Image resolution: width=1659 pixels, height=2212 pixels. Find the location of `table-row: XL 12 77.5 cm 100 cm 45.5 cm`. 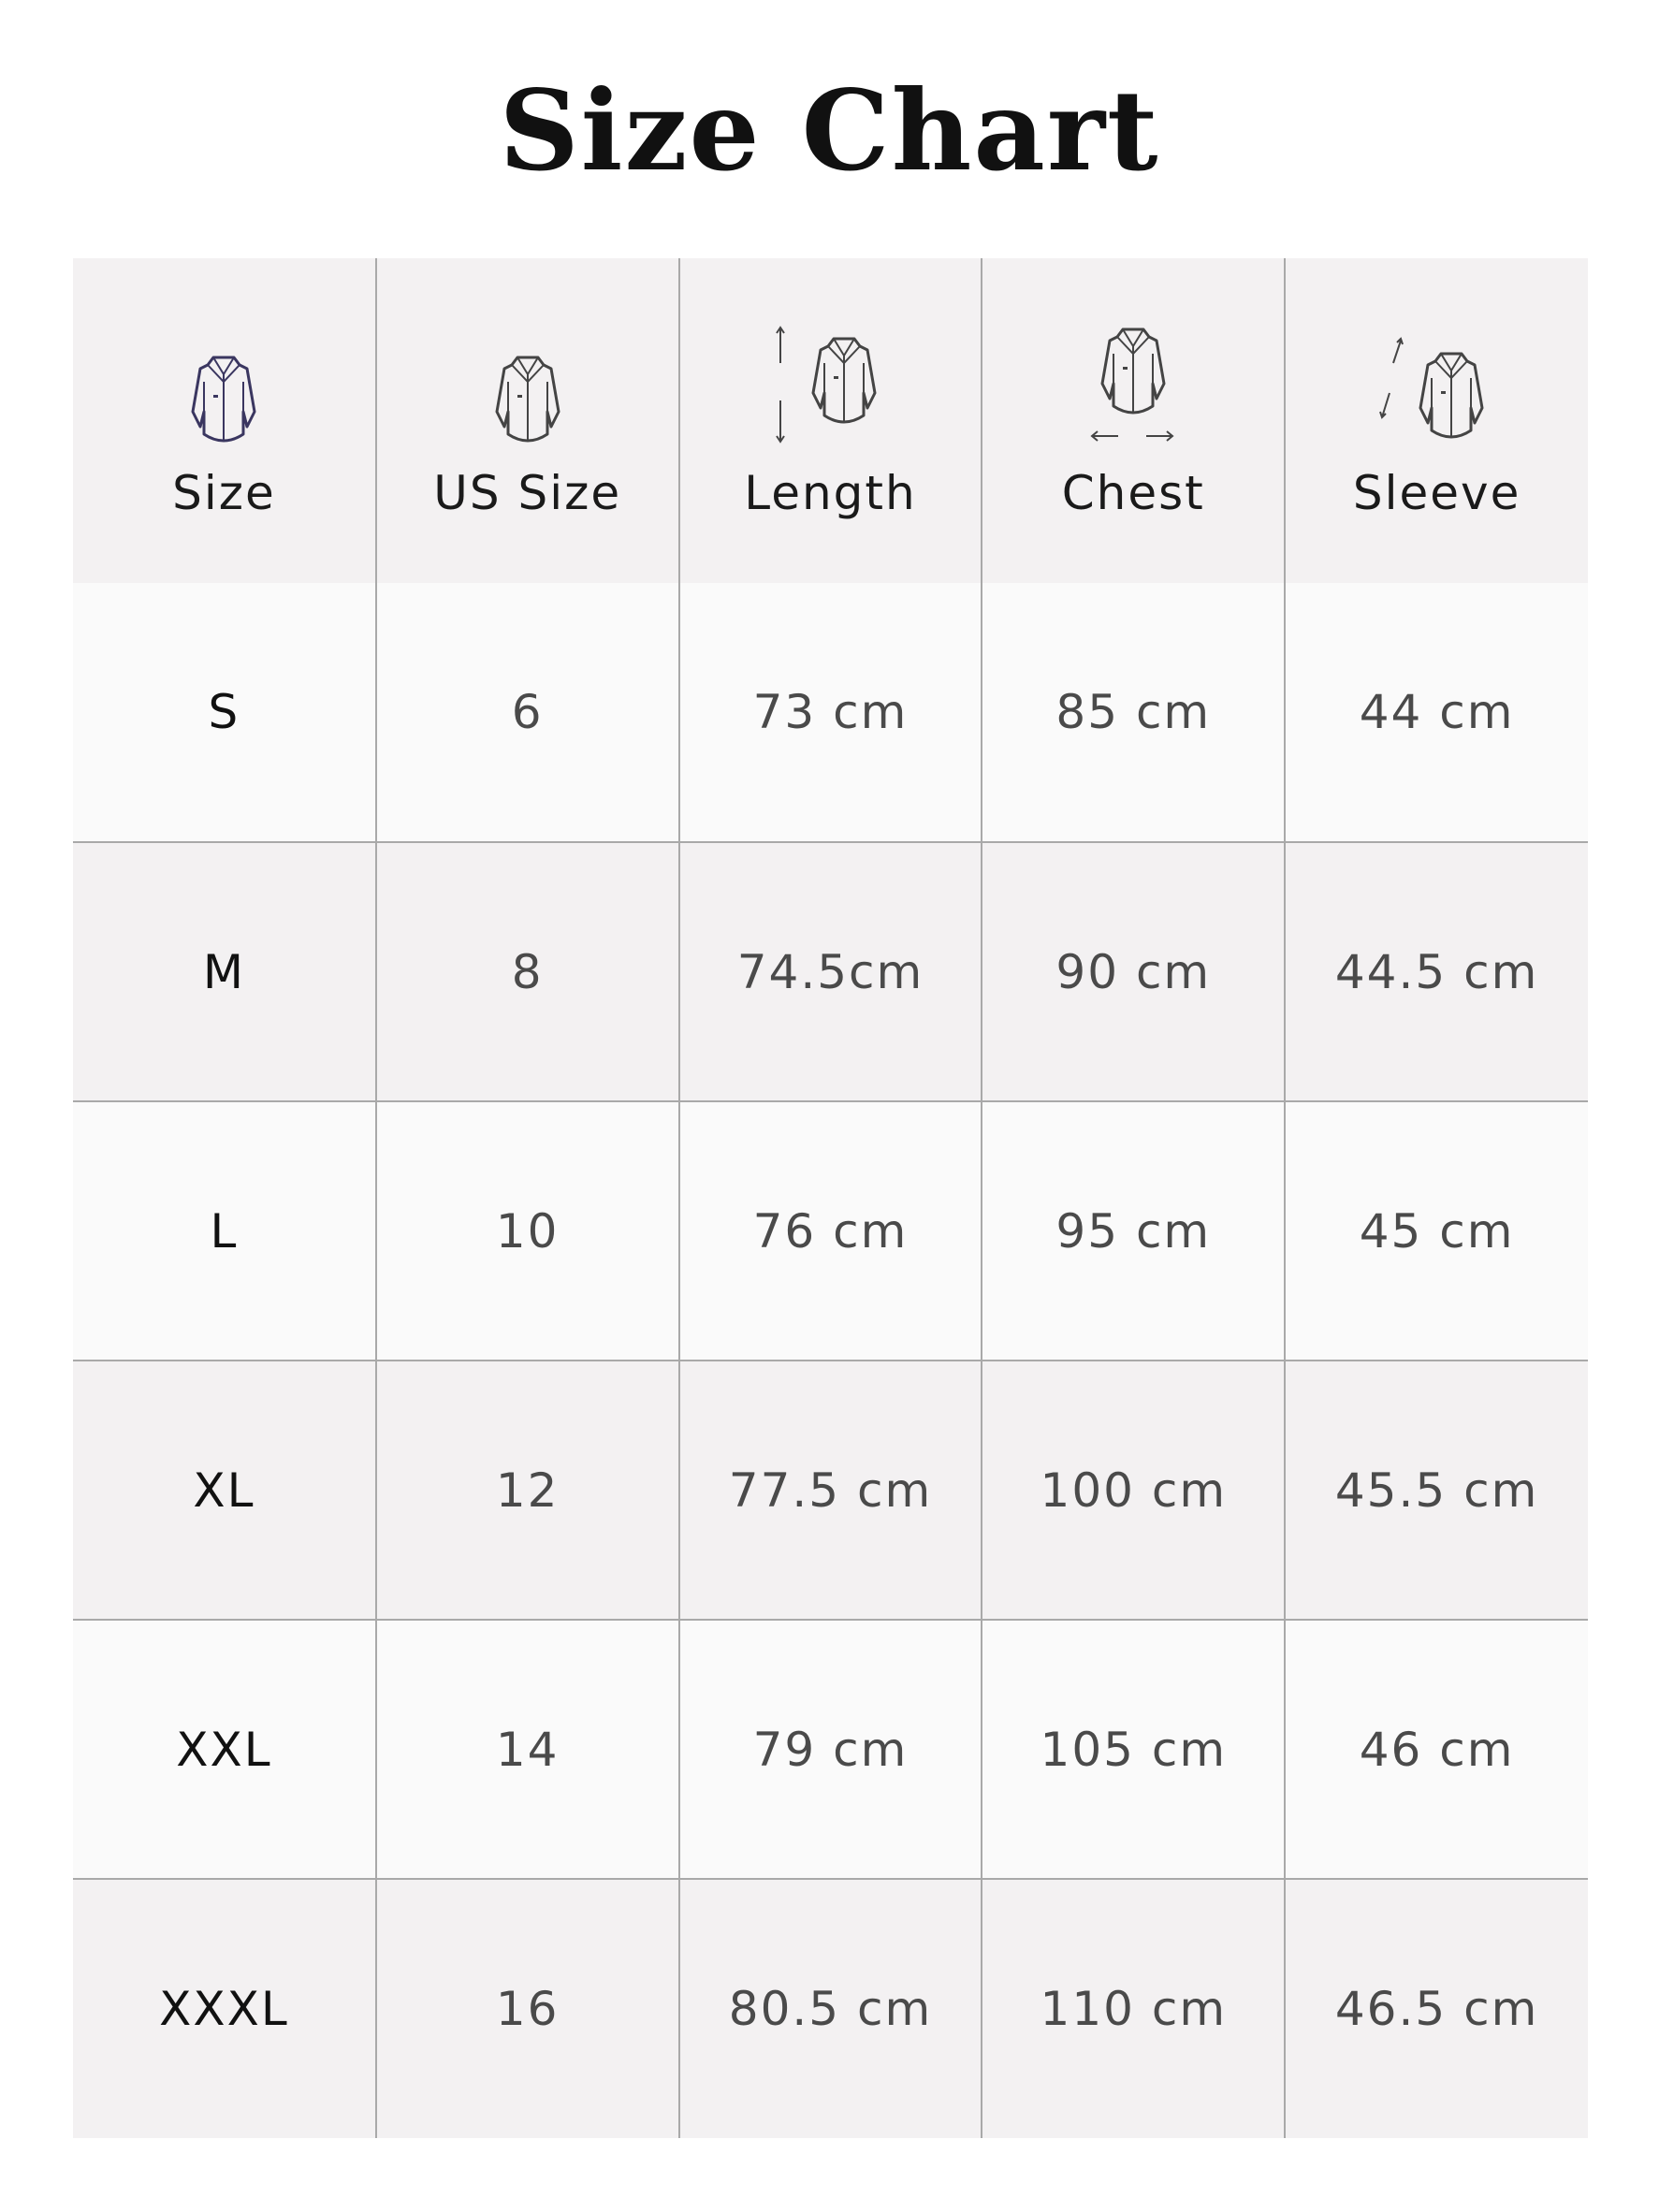

table-row: XL 12 77.5 cm 100 cm 45.5 cm is located at coordinates (830, 1490).